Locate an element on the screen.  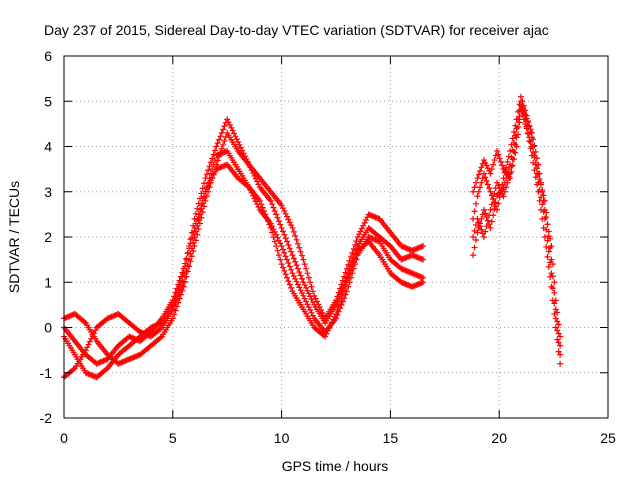
y-tick-label: 0 is located at coordinates (48, 328).